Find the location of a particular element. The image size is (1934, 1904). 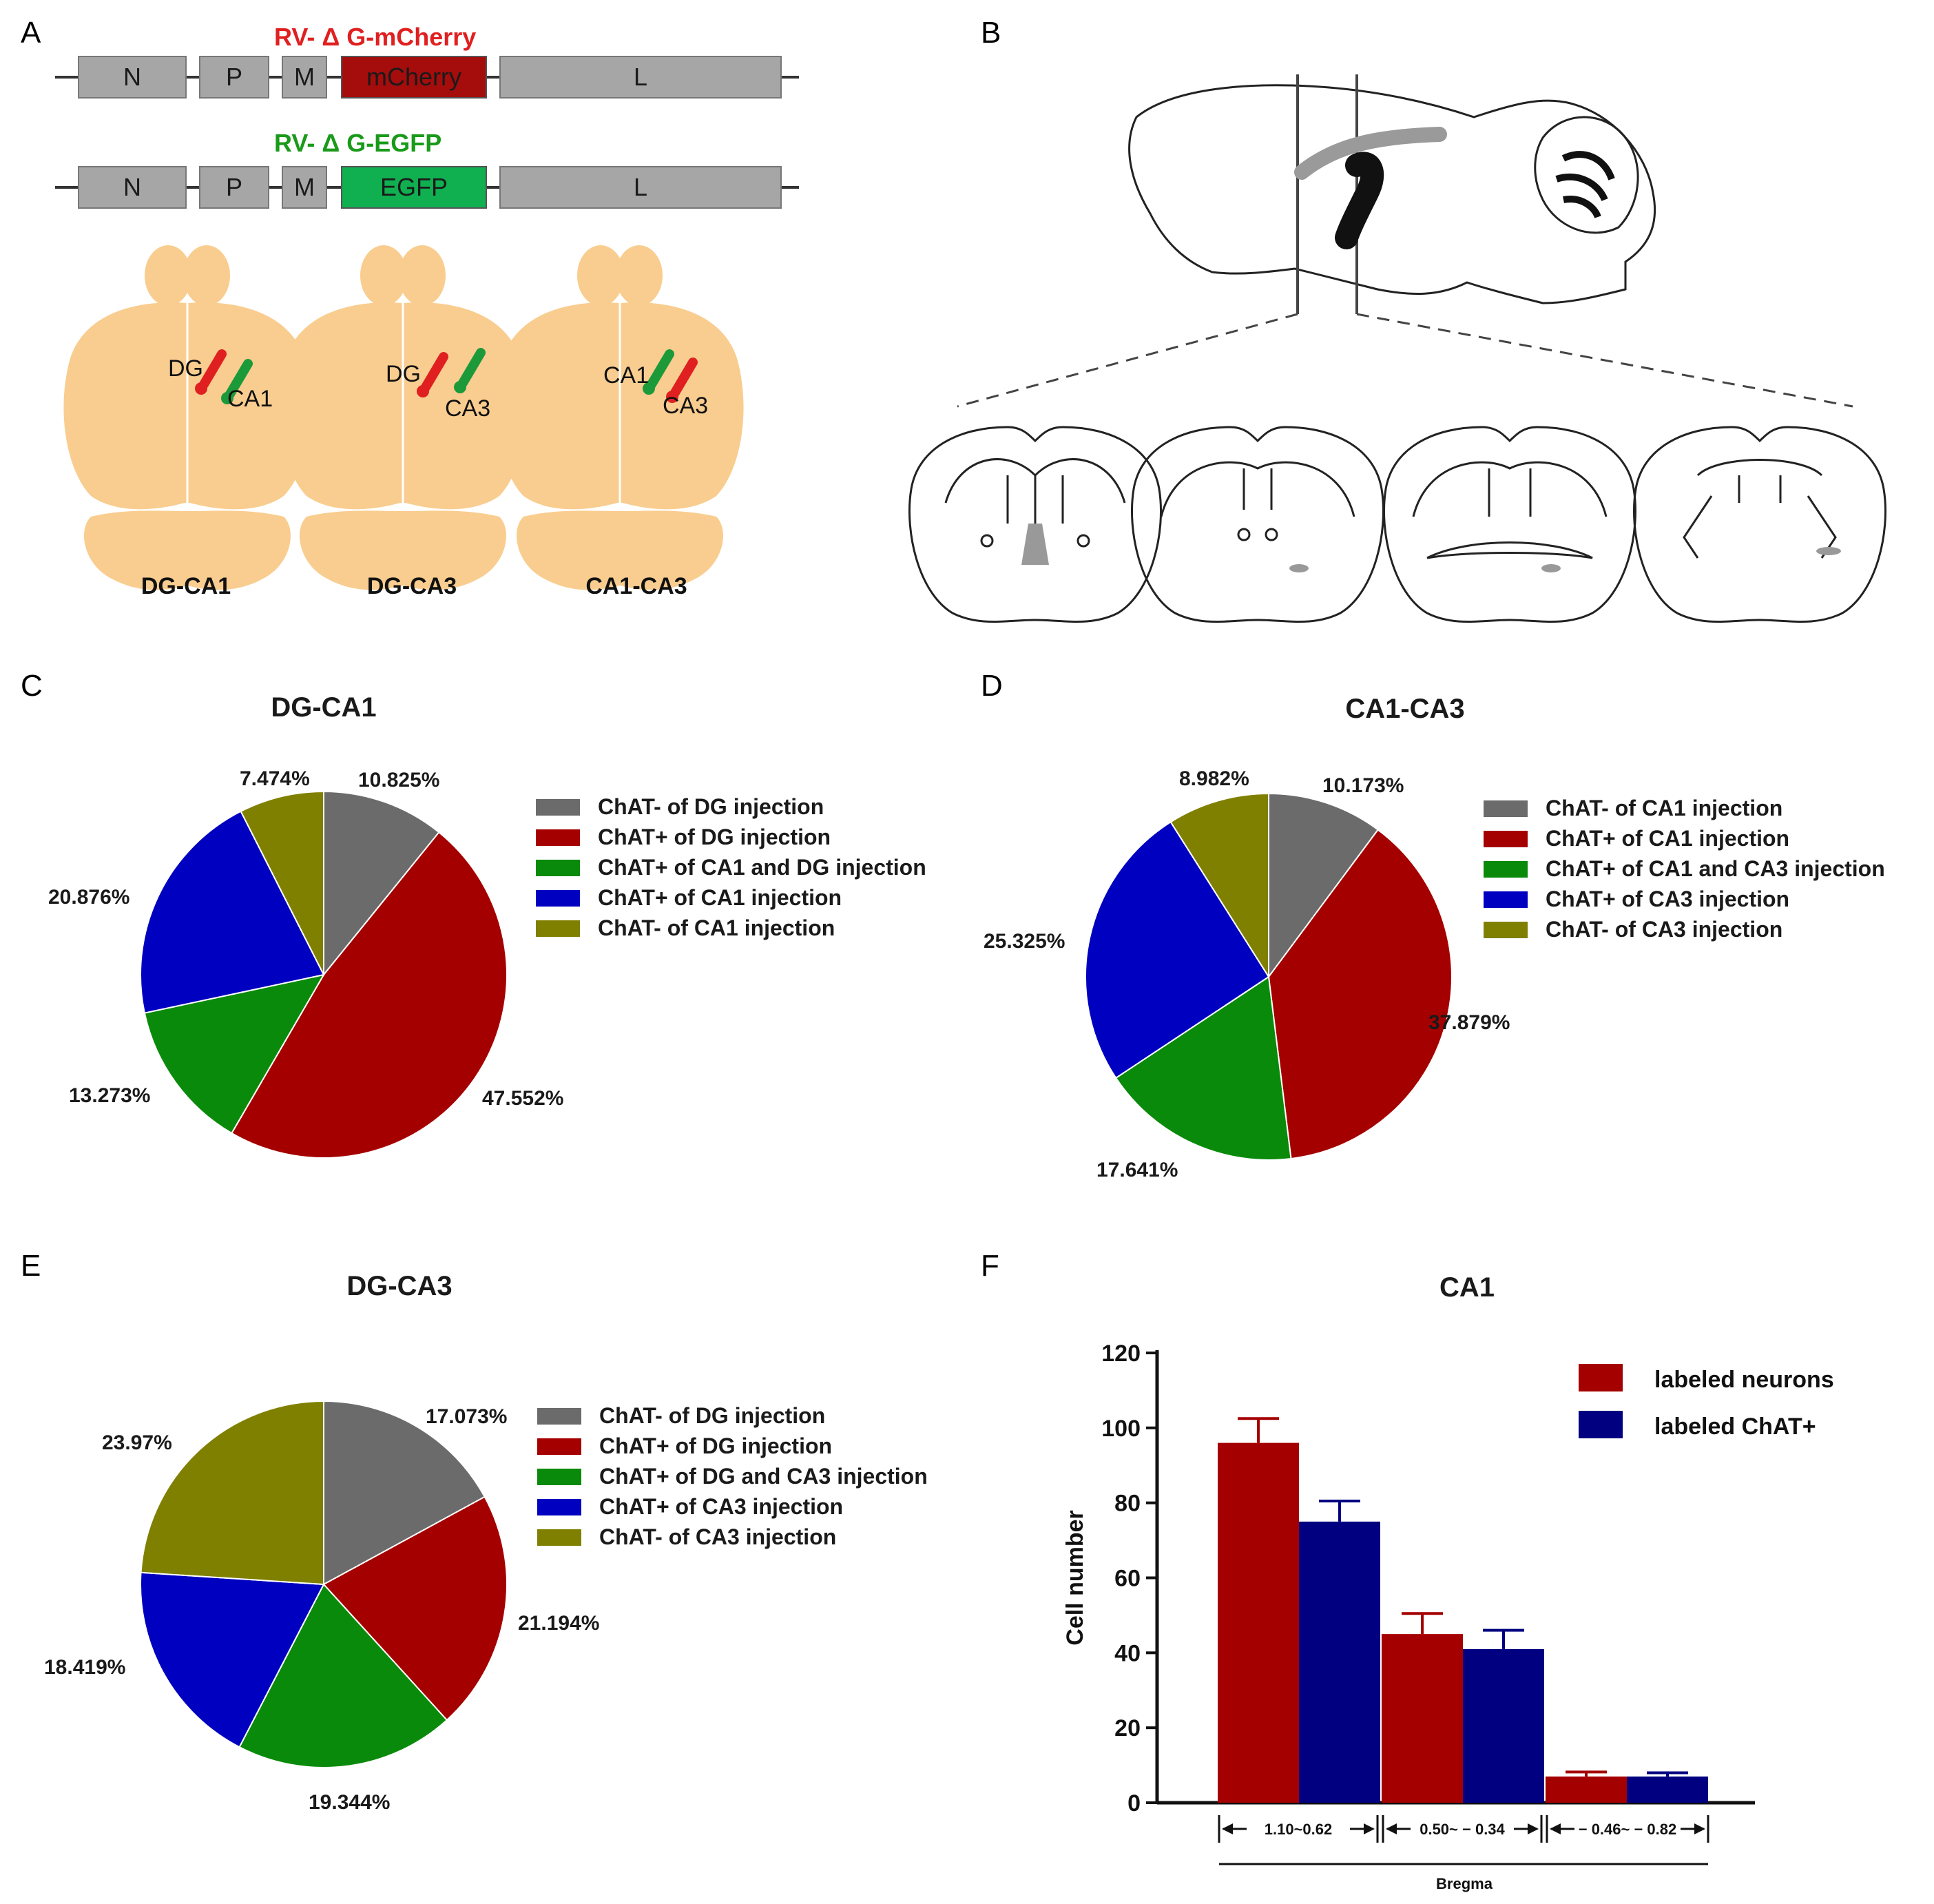

segment-label: mCherry is located at coordinates (413, 77).